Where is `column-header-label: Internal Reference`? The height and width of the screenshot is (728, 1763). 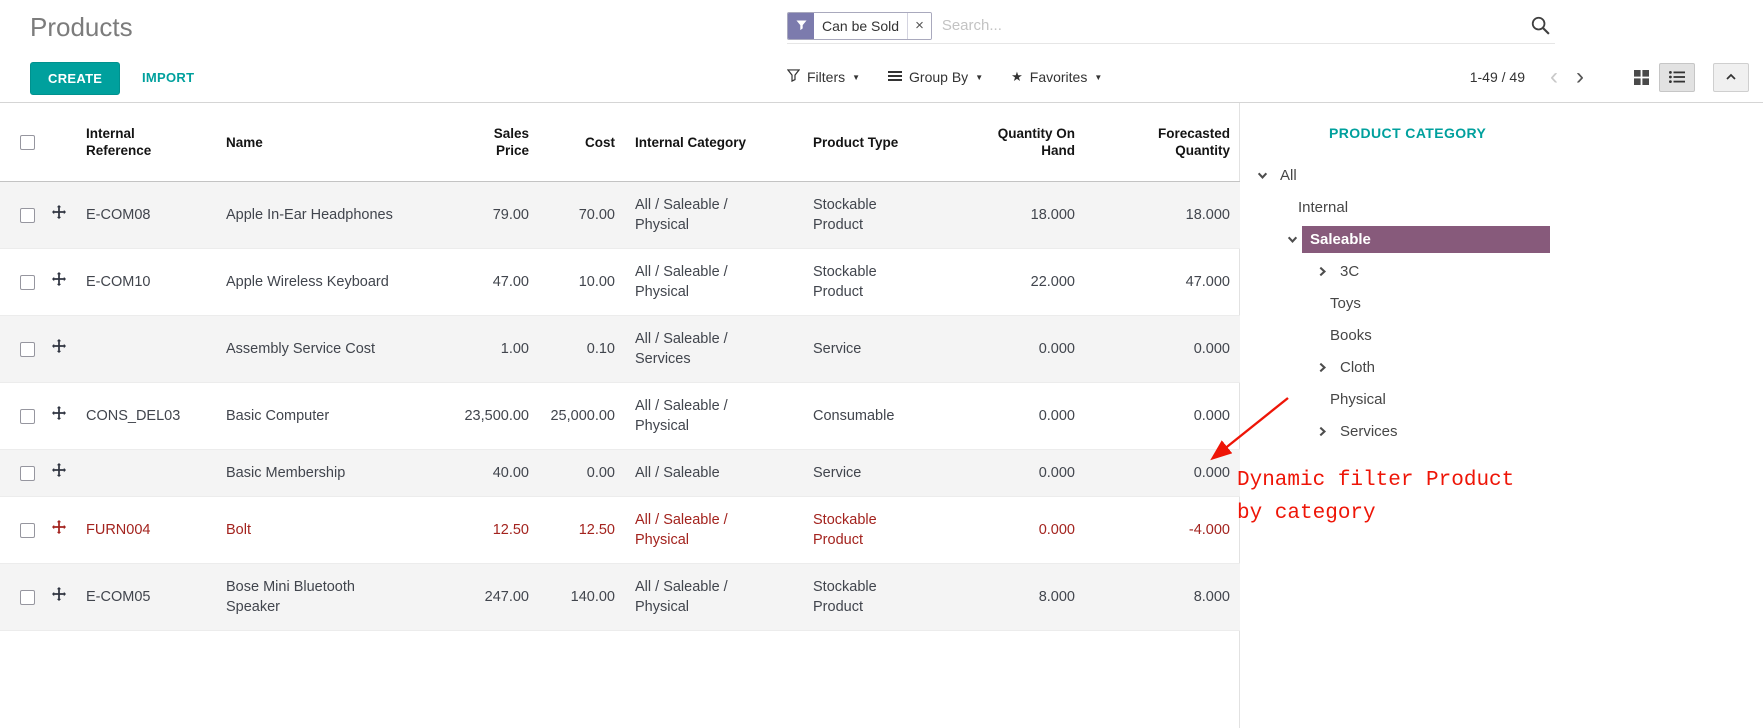
column-header-label: Internal Reference is located at coordinates (119, 142).